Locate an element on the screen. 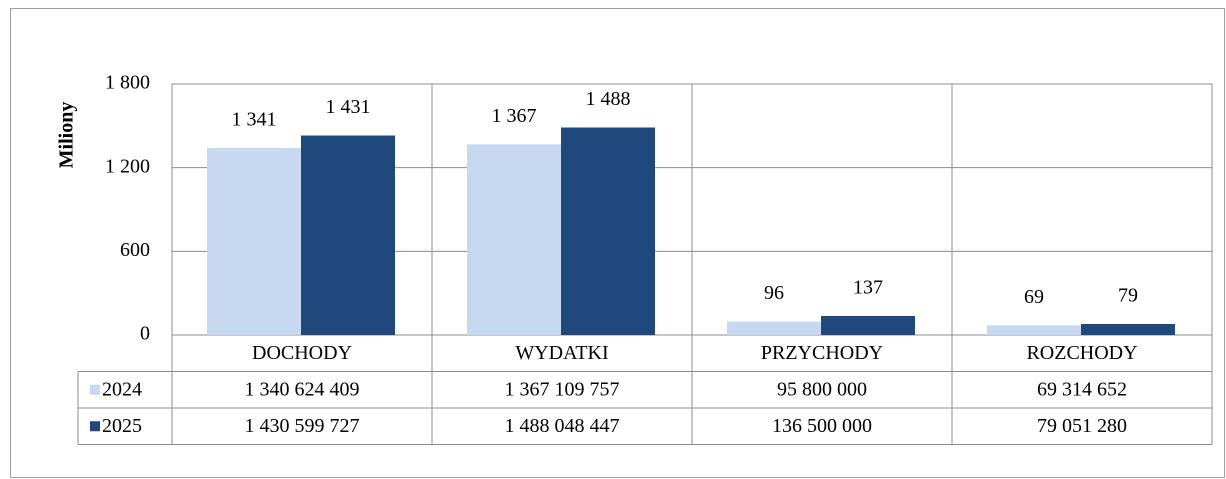 This screenshot has height=479, width=1226. legend-label: 2025 is located at coordinates (122, 426).